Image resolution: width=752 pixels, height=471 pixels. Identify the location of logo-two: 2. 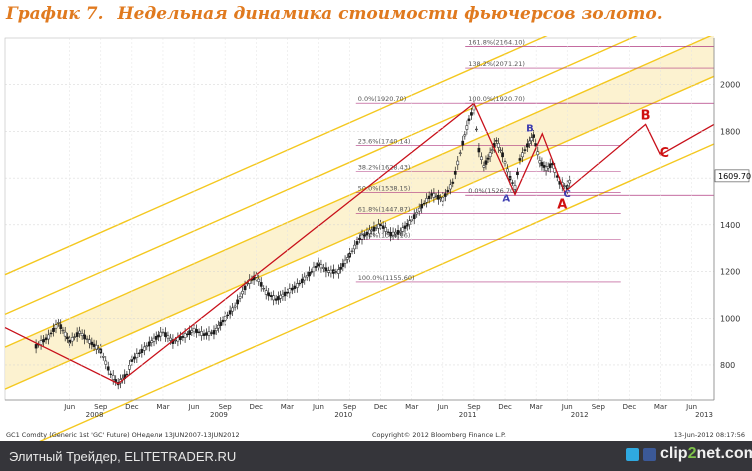
(692, 453).